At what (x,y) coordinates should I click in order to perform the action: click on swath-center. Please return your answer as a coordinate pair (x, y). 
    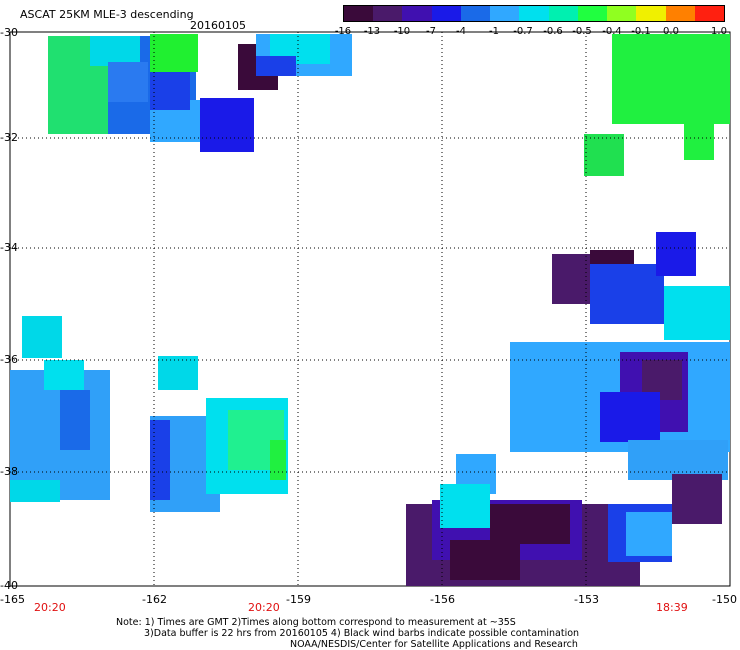
    Looking at the image, I should click on (219, 455).